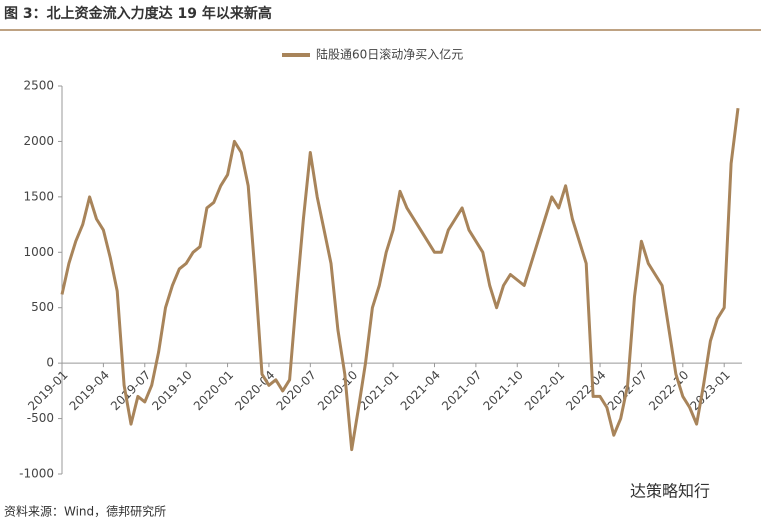  I want to click on y-tick-label: 1000, so click(38, 252).